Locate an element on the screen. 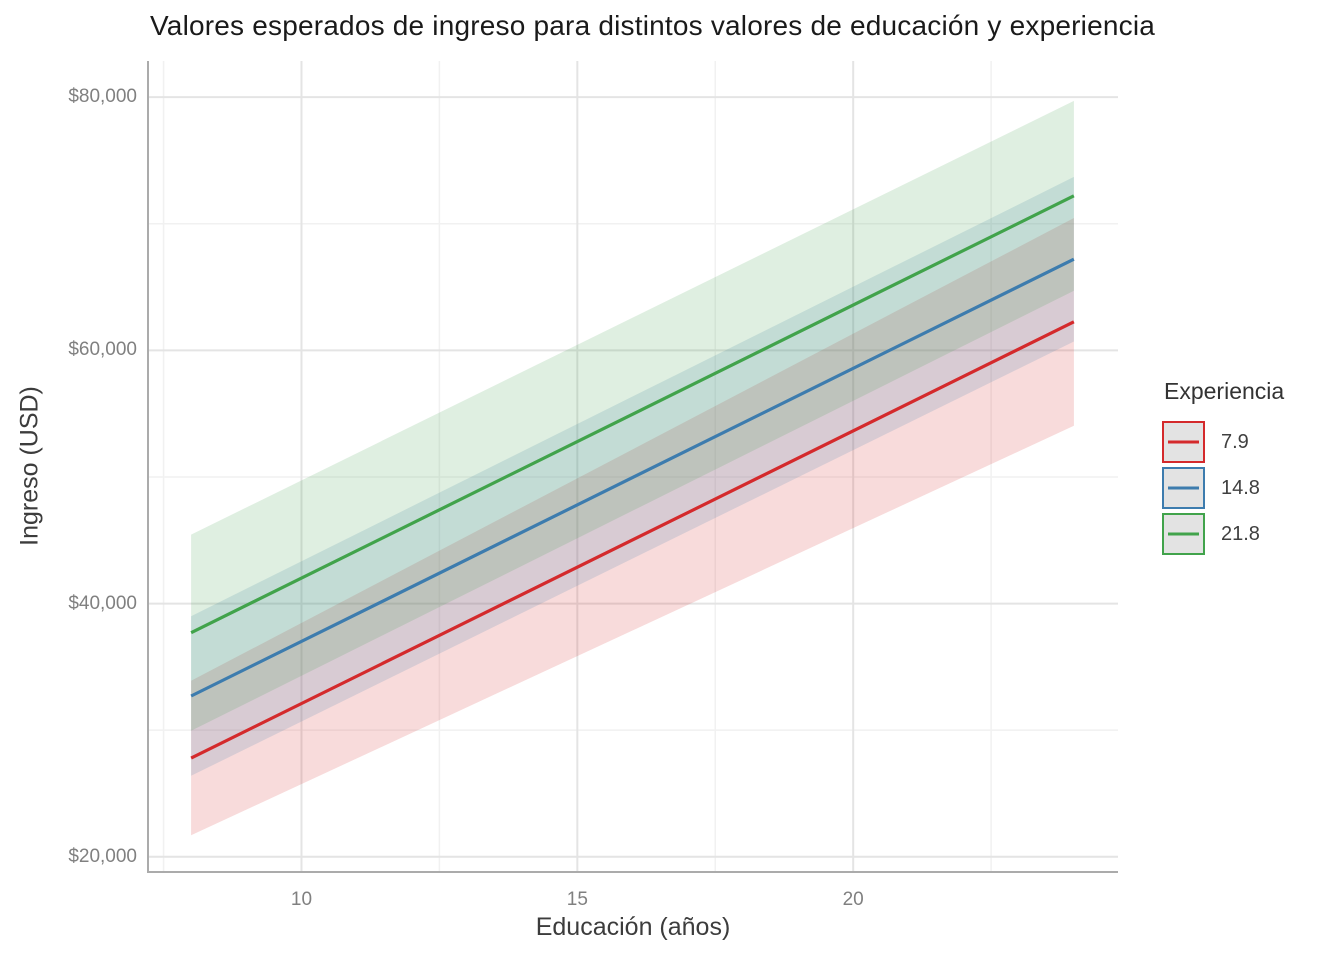 This screenshot has height=960, width=1344. legend-item: 7.9 is located at coordinates (1223, 442).